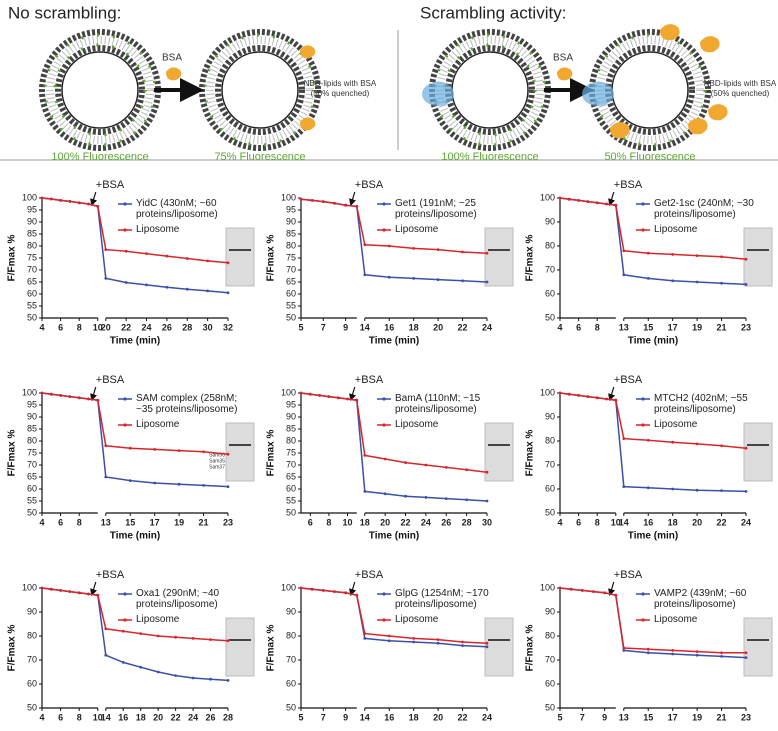  What do you see at coordinates (624, 327) in the screenshot?
I see `x-tick-label: 13` at bounding box center [624, 327].